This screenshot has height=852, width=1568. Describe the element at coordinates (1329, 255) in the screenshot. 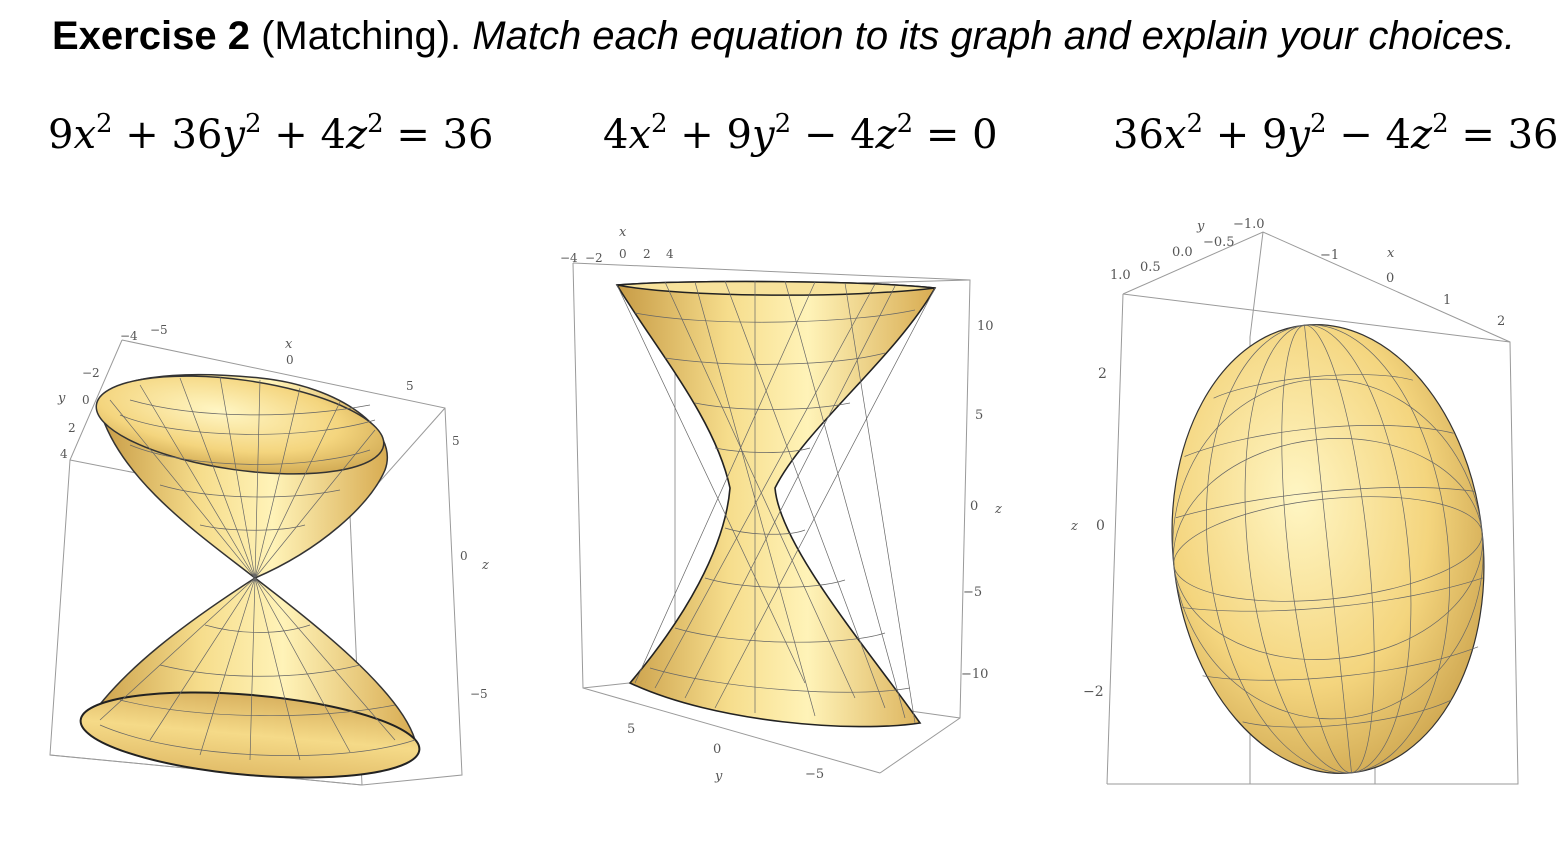

I see `ellipsoid-x-tick: −1` at that location.